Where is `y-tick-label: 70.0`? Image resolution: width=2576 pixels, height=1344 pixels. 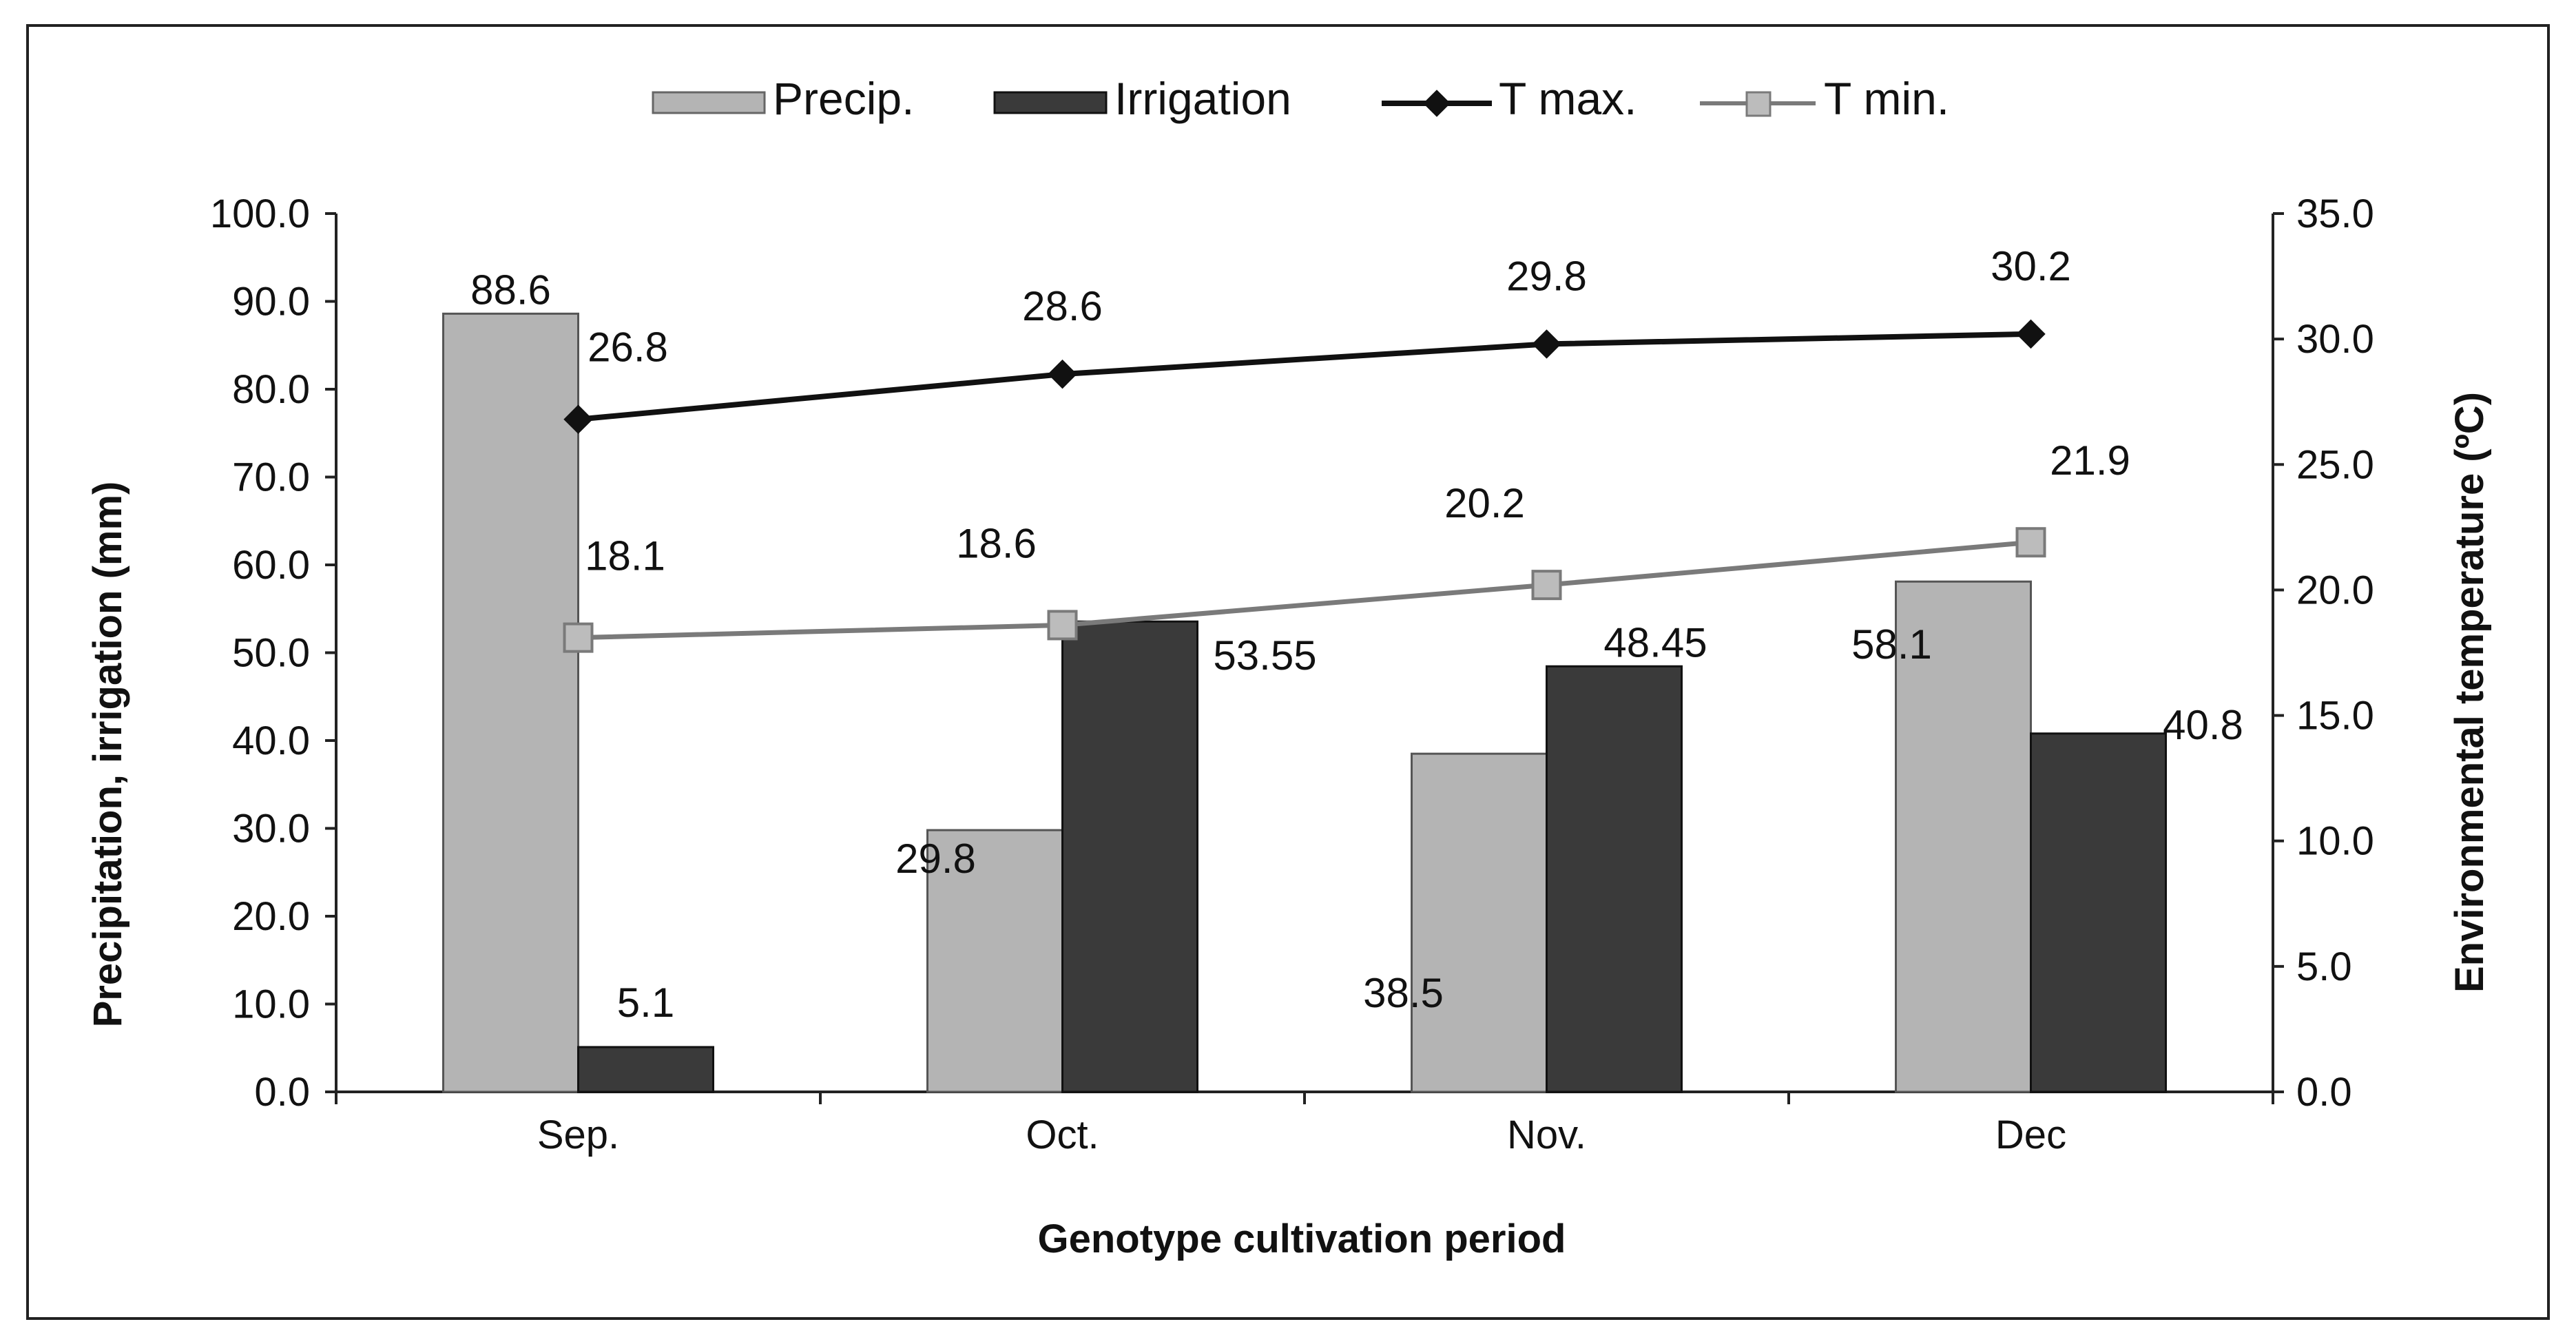
y-tick-label: 70.0 is located at coordinates (271, 477).